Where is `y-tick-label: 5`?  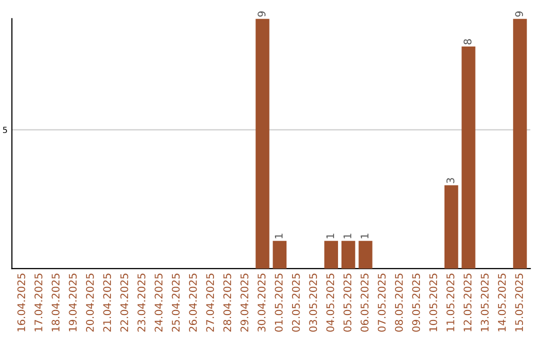
y-tick-label: 5 is located at coordinates (5, 130).